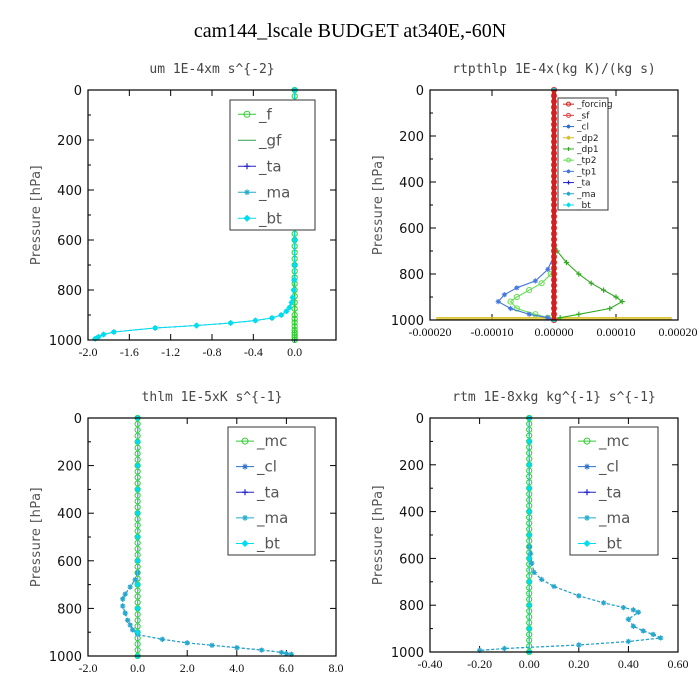  Describe the element at coordinates (594, 105) in the screenshot. I see `legend-entry-label: _forcing` at that location.